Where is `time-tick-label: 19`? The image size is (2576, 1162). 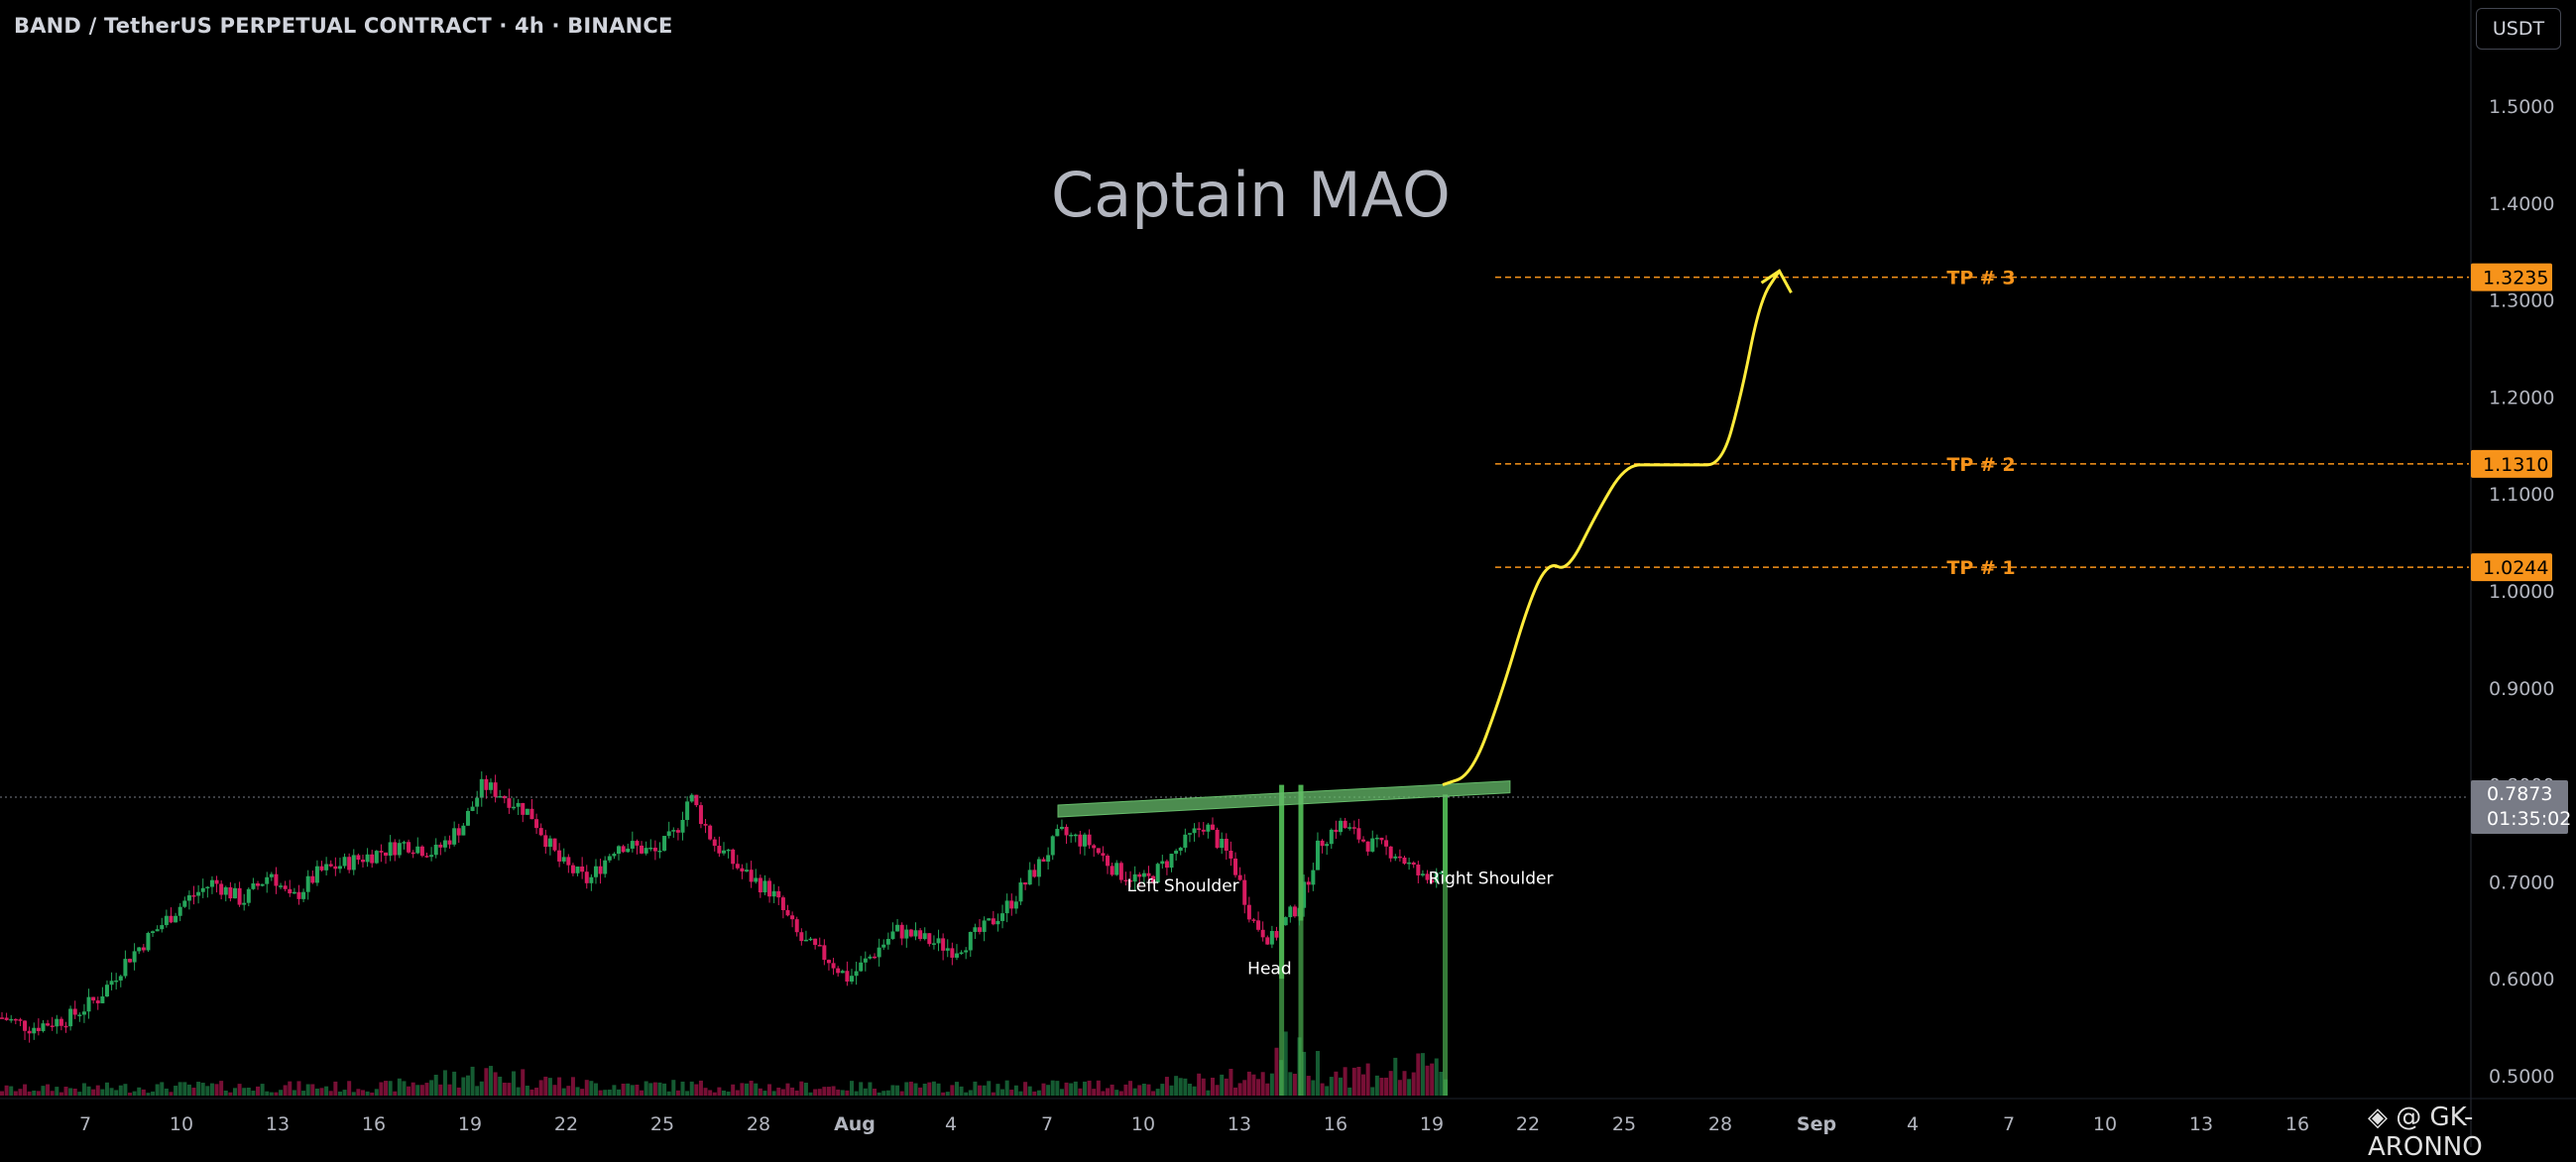
time-tick-label: 19 is located at coordinates (470, 1124).